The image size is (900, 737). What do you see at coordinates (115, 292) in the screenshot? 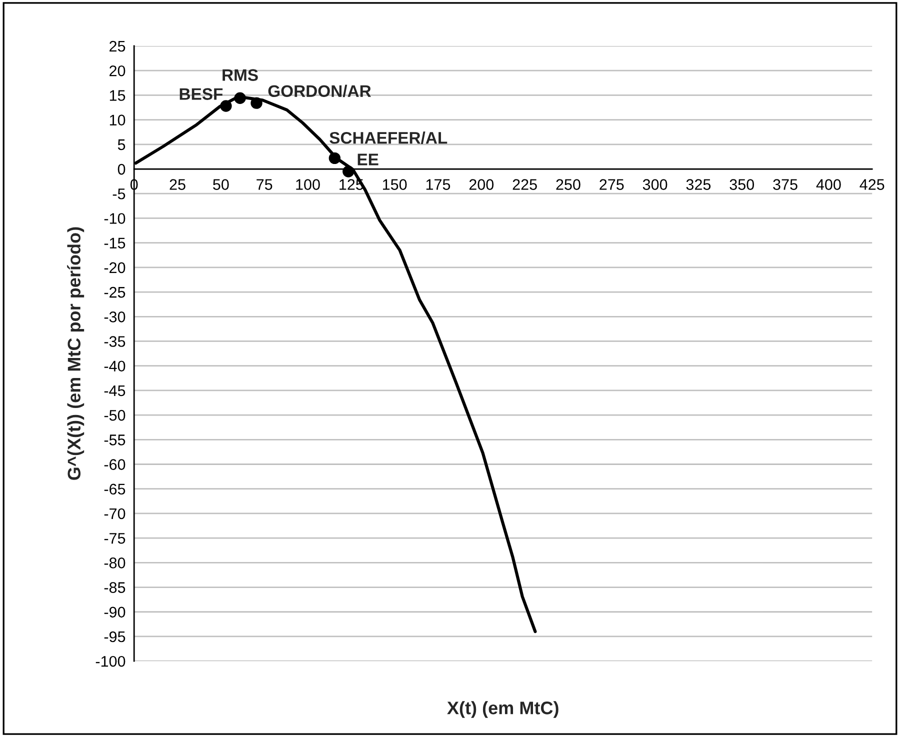
I see `y-tick-label: -25` at bounding box center [115, 292].